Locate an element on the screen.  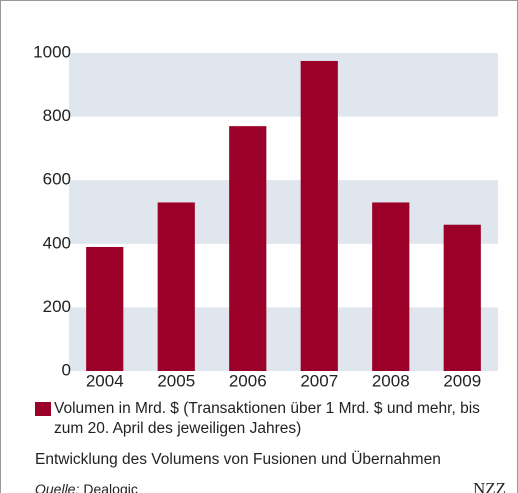
y-tick-label: 600 is located at coordinates (57, 179).